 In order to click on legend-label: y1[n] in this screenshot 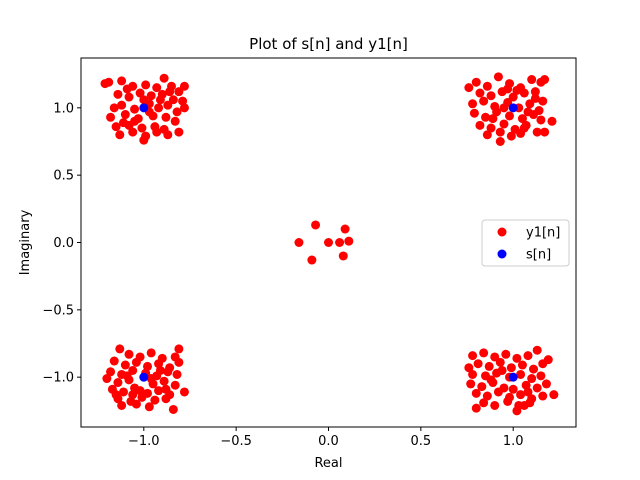, I will do `click(543, 233)`.